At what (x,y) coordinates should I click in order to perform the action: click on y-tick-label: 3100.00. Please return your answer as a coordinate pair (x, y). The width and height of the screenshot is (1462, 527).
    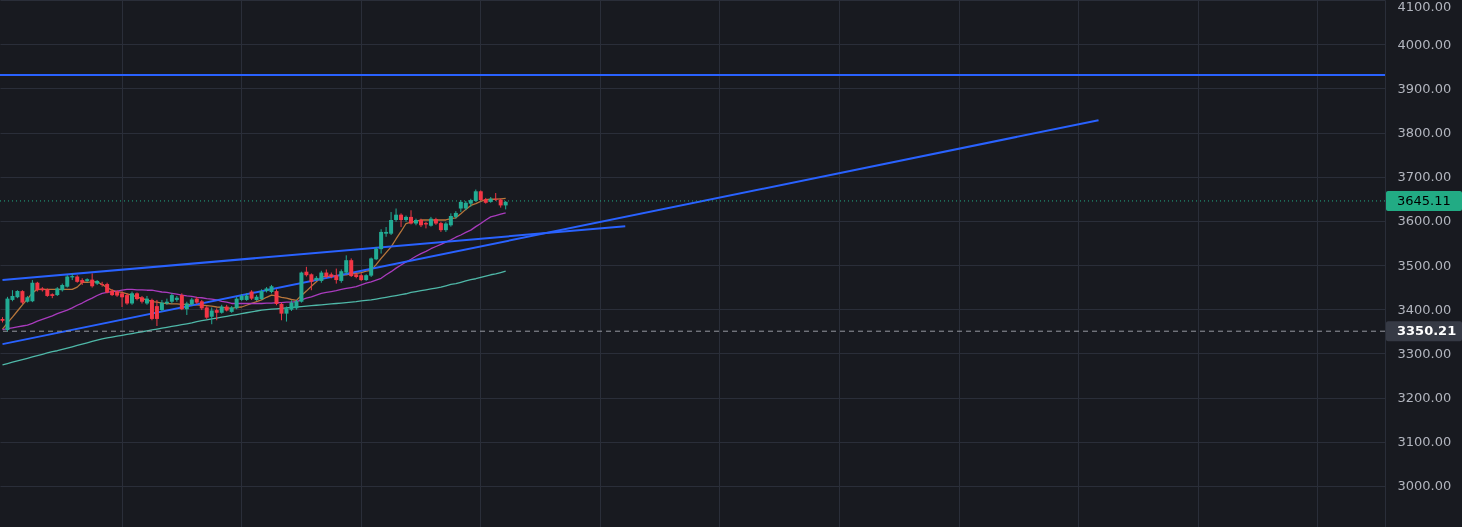
    Looking at the image, I should click on (1424, 442).